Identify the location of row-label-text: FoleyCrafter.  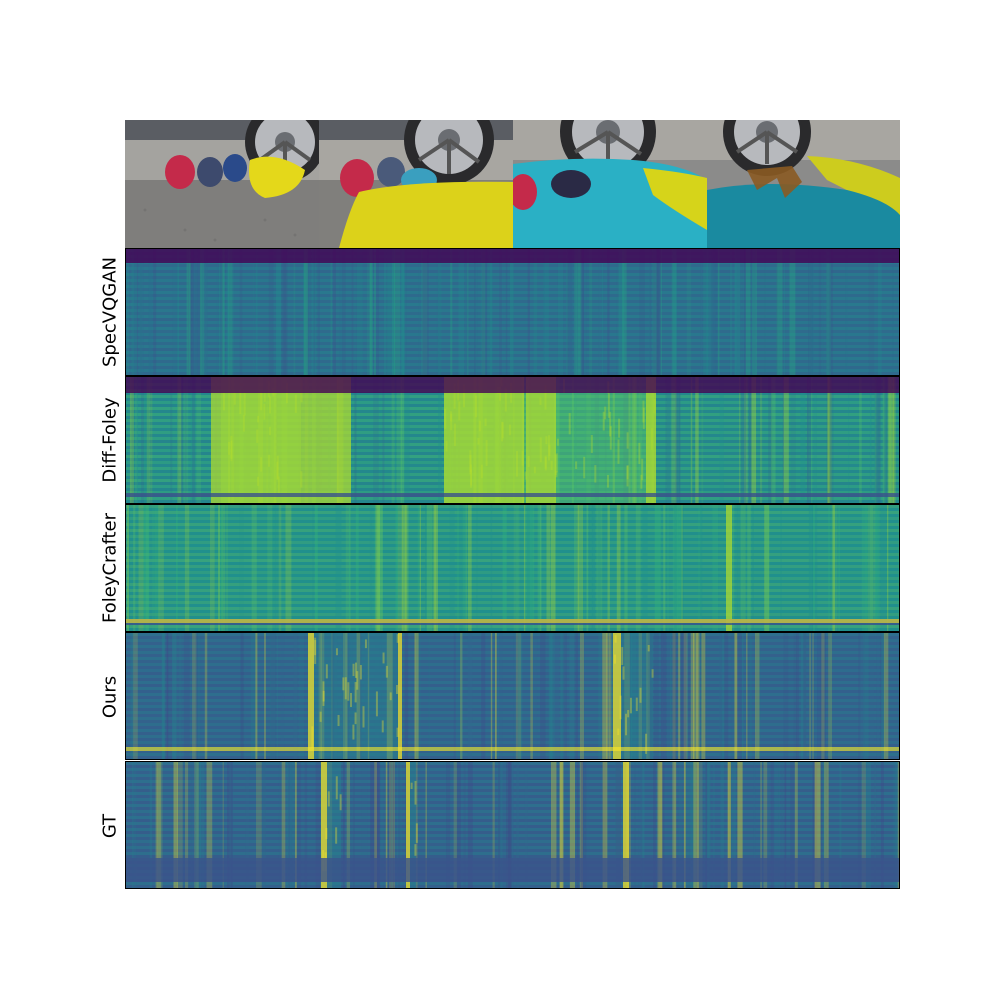
(110, 568).